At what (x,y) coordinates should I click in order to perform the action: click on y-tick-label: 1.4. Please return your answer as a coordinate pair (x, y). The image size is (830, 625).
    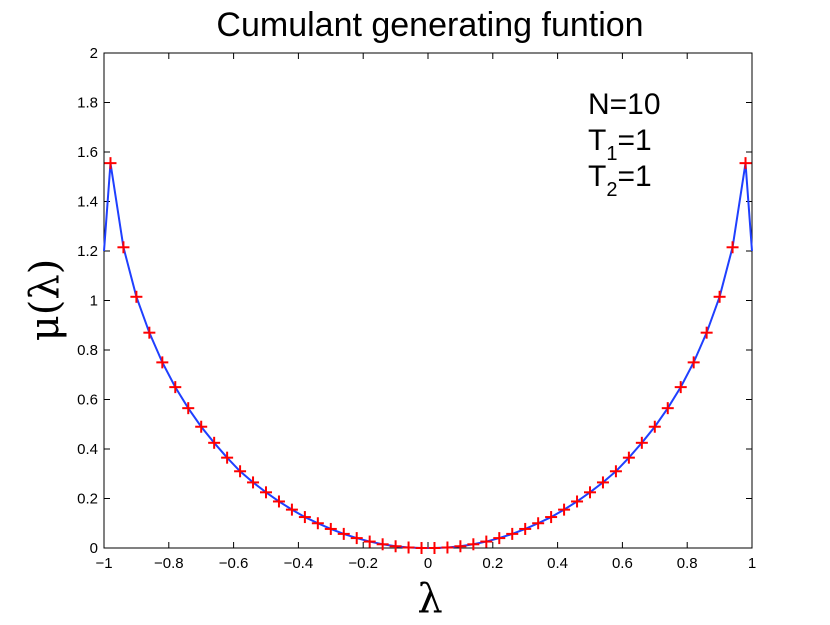
    Looking at the image, I should click on (87, 202).